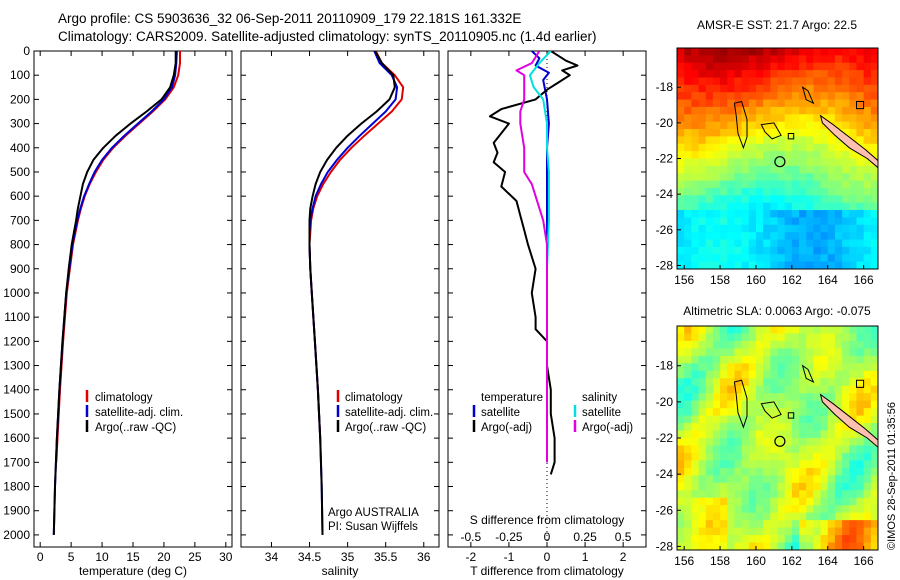 Image resolution: width=900 pixels, height=580 pixels. I want to click on map-y-tick-label: -18, so click(665, 366).